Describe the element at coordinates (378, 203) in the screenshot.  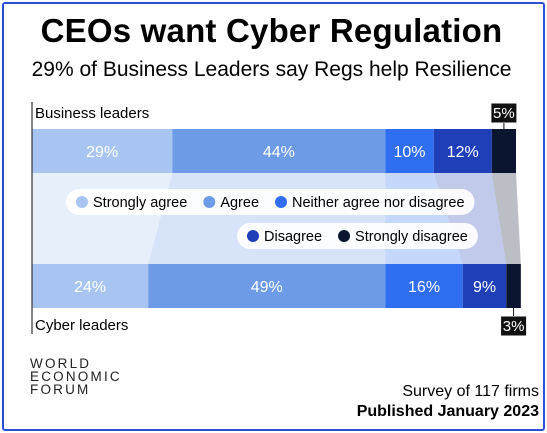
I see `legend-label-neither-agree-nor-disagree: Neither agree nor disagree` at that location.